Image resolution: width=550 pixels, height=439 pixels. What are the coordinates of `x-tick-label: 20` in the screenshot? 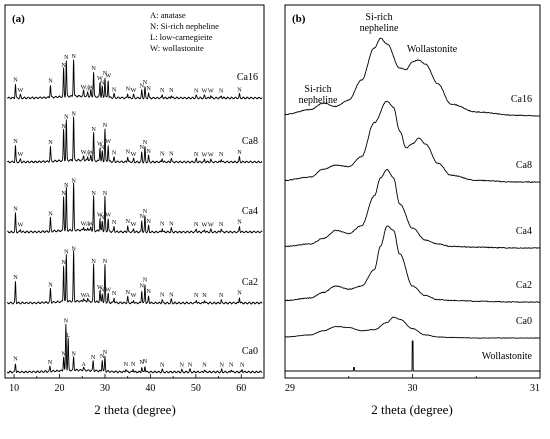 It's located at (60, 388).